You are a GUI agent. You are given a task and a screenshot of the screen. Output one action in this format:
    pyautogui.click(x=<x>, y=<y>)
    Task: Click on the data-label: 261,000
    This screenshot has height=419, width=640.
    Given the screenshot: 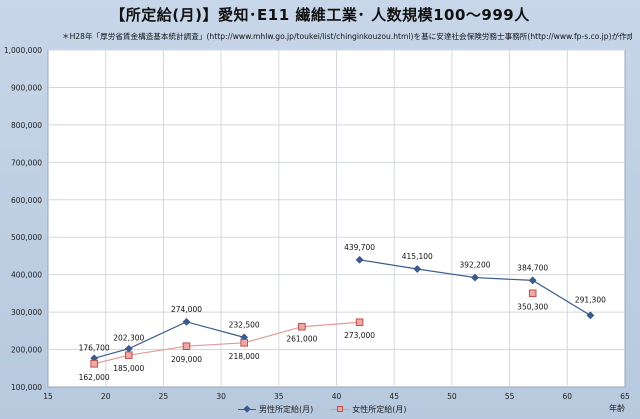 What is the action you would take?
    pyautogui.click(x=301, y=339)
    